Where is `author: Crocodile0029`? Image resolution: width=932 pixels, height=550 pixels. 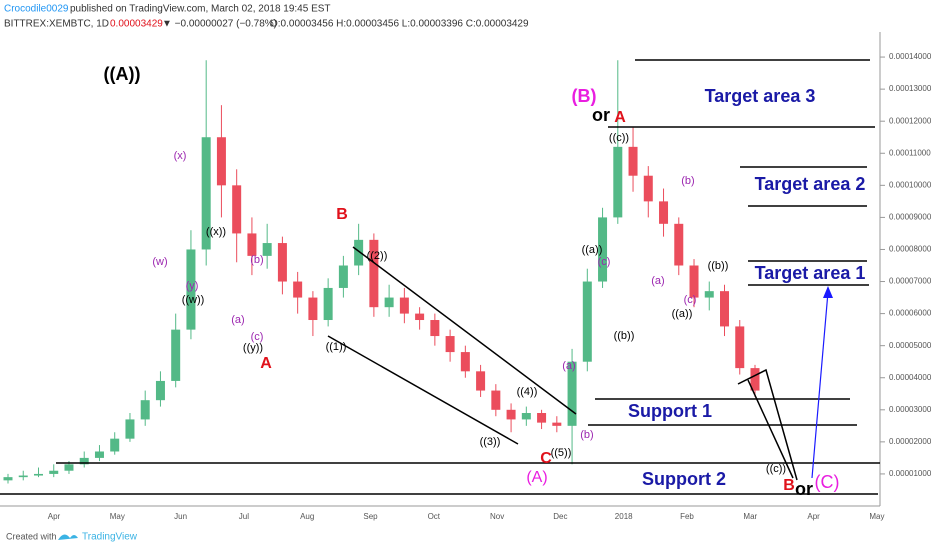
author: Crocodile0029 is located at coordinates (36, 9).